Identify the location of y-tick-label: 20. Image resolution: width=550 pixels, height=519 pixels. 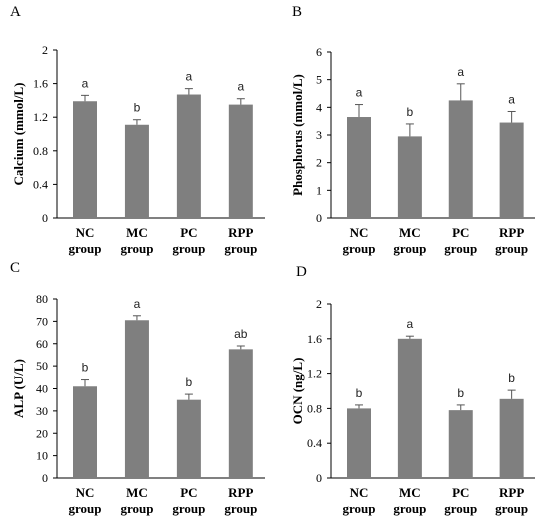
(42, 433).